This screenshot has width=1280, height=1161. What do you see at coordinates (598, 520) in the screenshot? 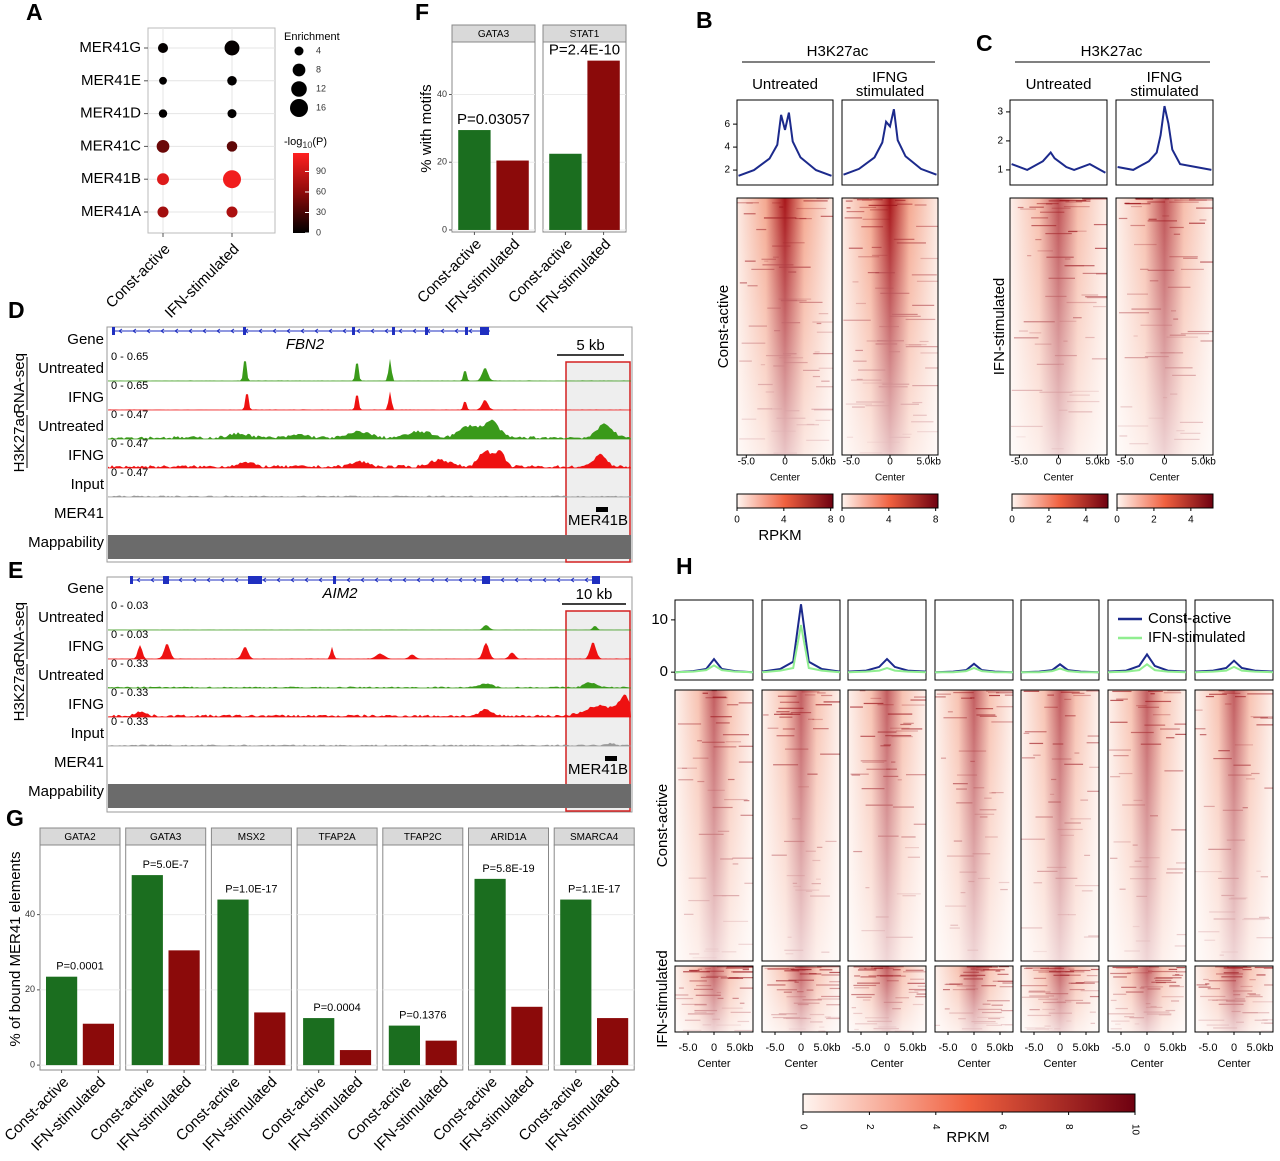
I see `element-label: MER41B` at bounding box center [598, 520].